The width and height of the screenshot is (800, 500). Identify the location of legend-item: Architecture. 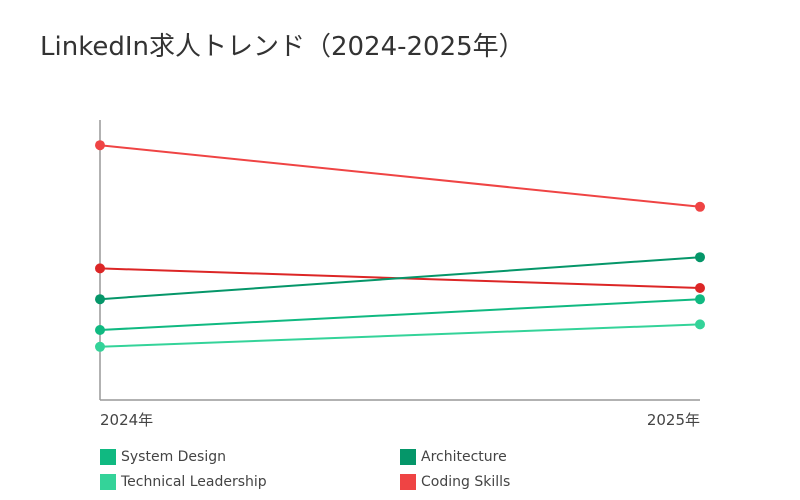
(453, 457).